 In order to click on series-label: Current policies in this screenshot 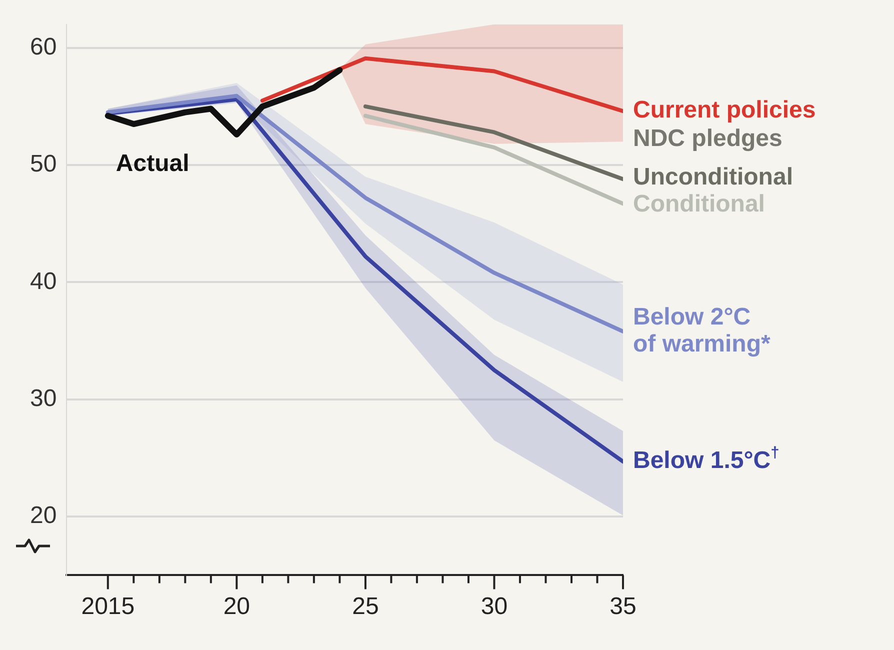, I will do `click(724, 110)`.